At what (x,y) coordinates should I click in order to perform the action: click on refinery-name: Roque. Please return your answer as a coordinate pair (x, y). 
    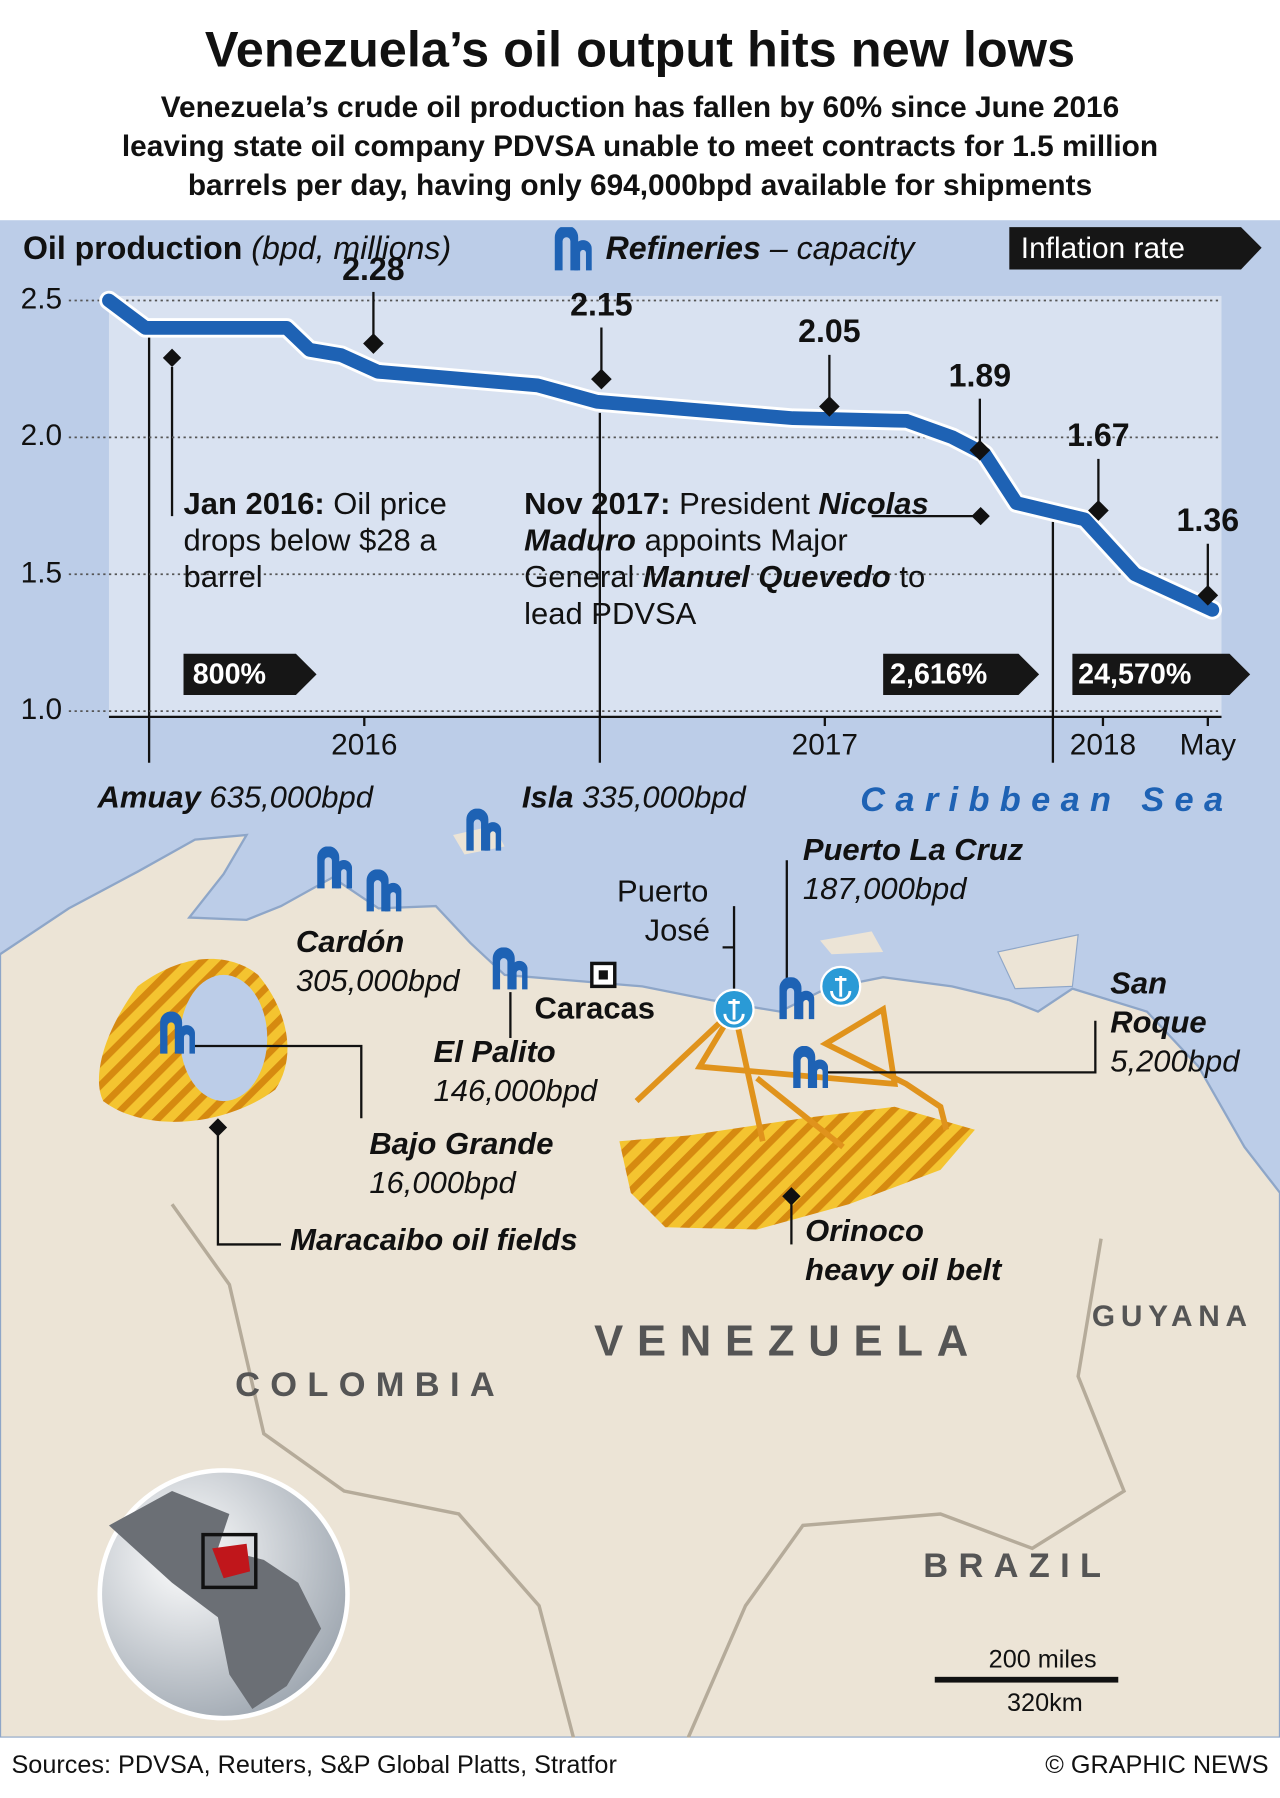
    Looking at the image, I should click on (1158, 1022).